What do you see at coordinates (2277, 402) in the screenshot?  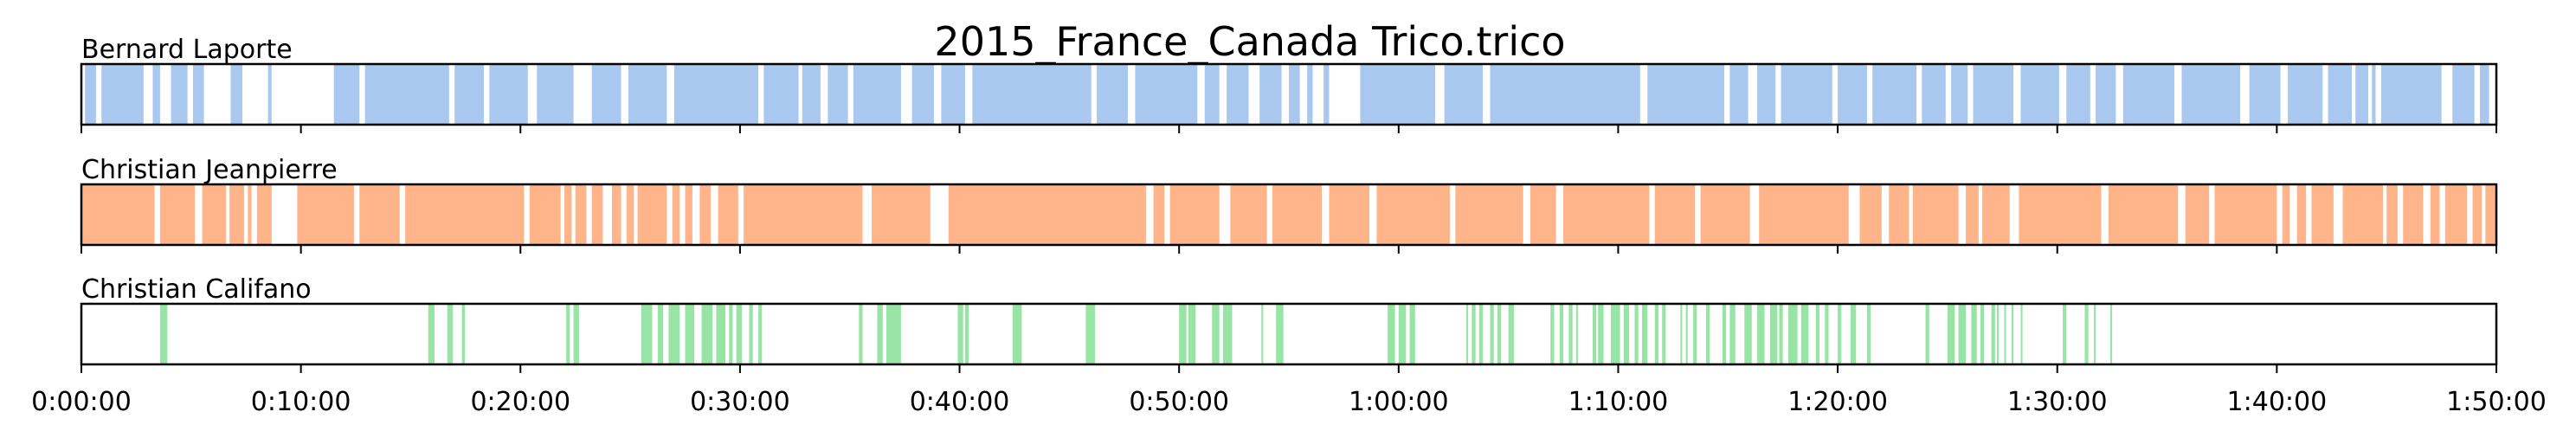 I see `x-tick-label: 1:40:00` at bounding box center [2277, 402].